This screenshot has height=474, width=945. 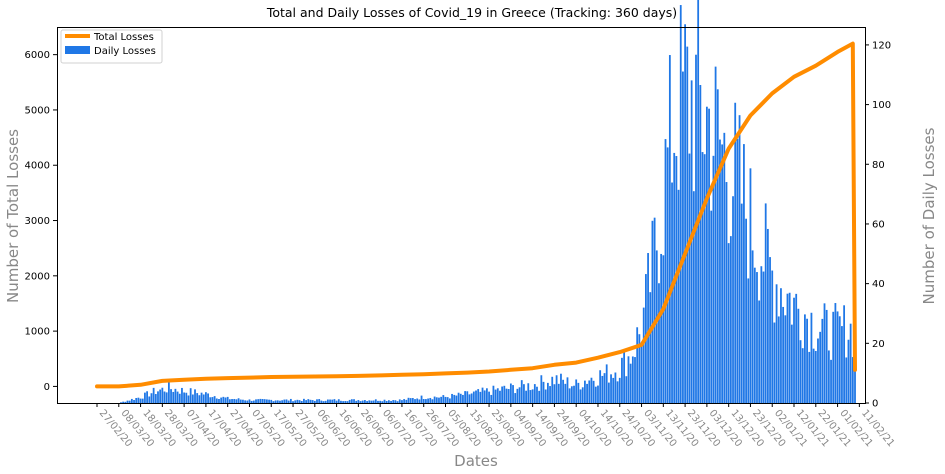 What do you see at coordinates (37, 55) in the screenshot?
I see `left-y-tick-label: 6000` at bounding box center [37, 55].